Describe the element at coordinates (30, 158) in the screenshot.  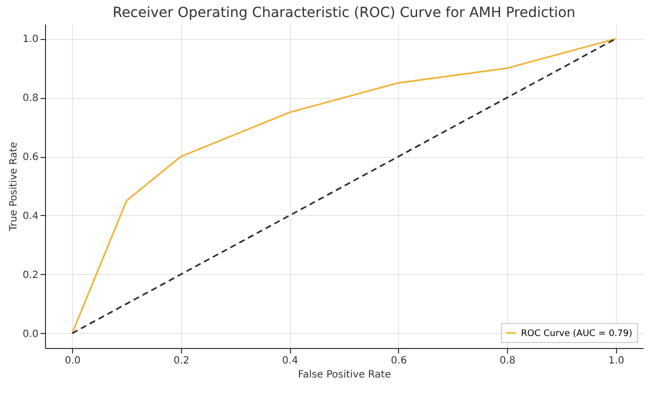
I see `y-tick-label: 0.6` at that location.